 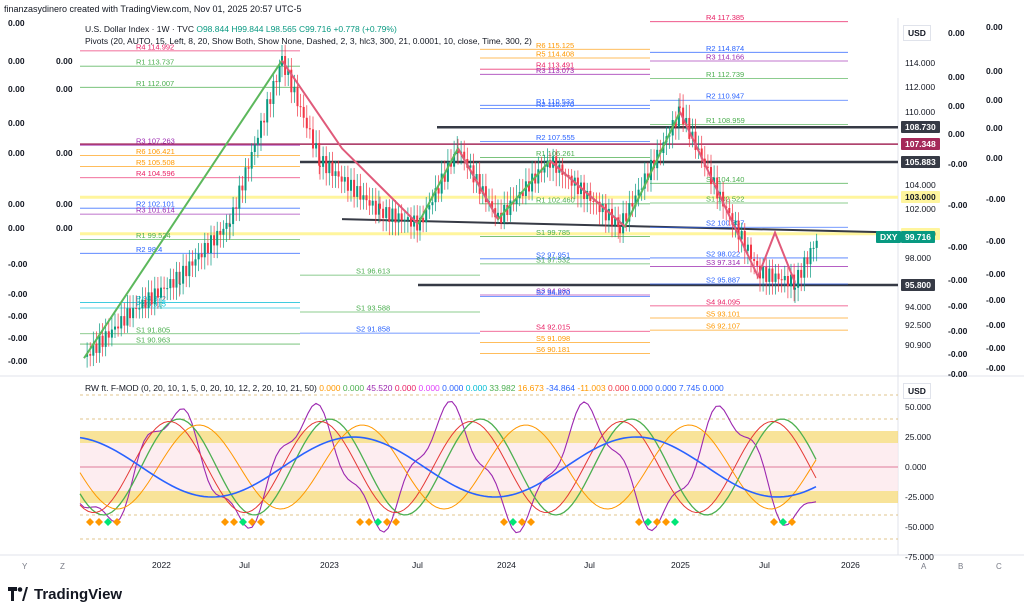 I want to click on price-tag: 103.000, so click(x=920, y=197).